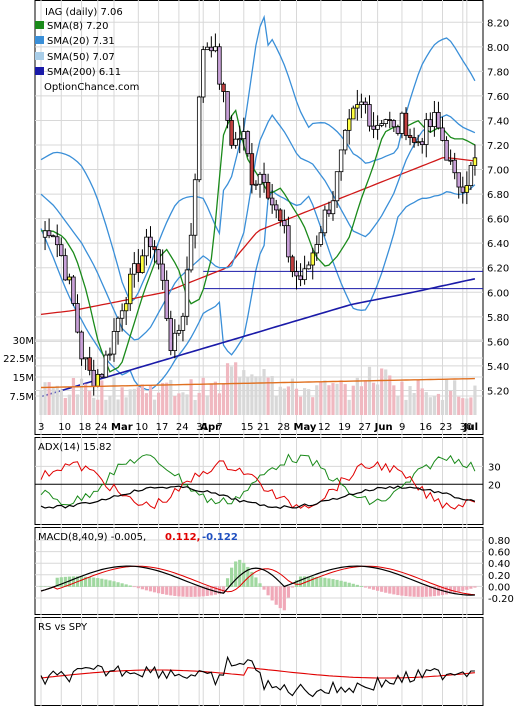 This screenshot has height=706, width=526. I want to click on macd-tick-label: 0.40, so click(499, 564).